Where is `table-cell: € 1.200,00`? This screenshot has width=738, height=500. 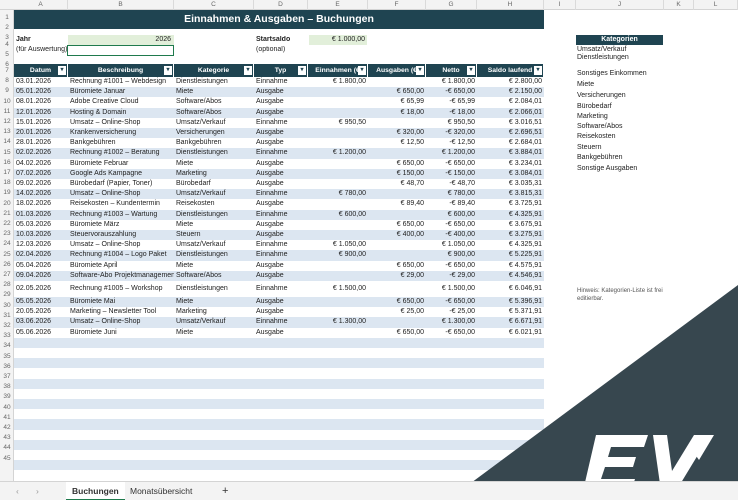 table-cell: € 1.200,00 is located at coordinates (458, 153).